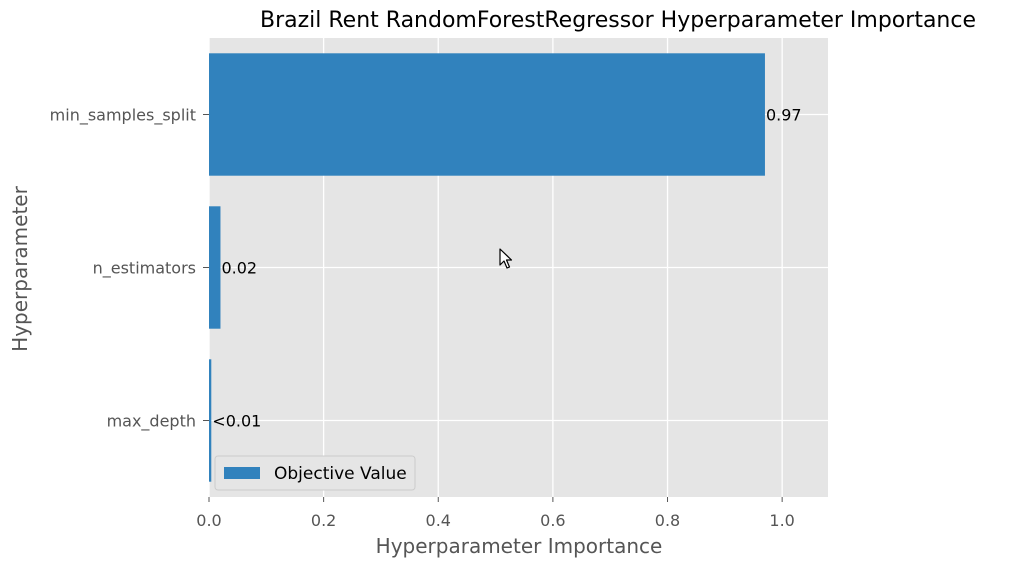 Image resolution: width=1032 pixels, height=562 pixels. I want to click on y-axis-label: Hyperparameter, so click(20, 268).